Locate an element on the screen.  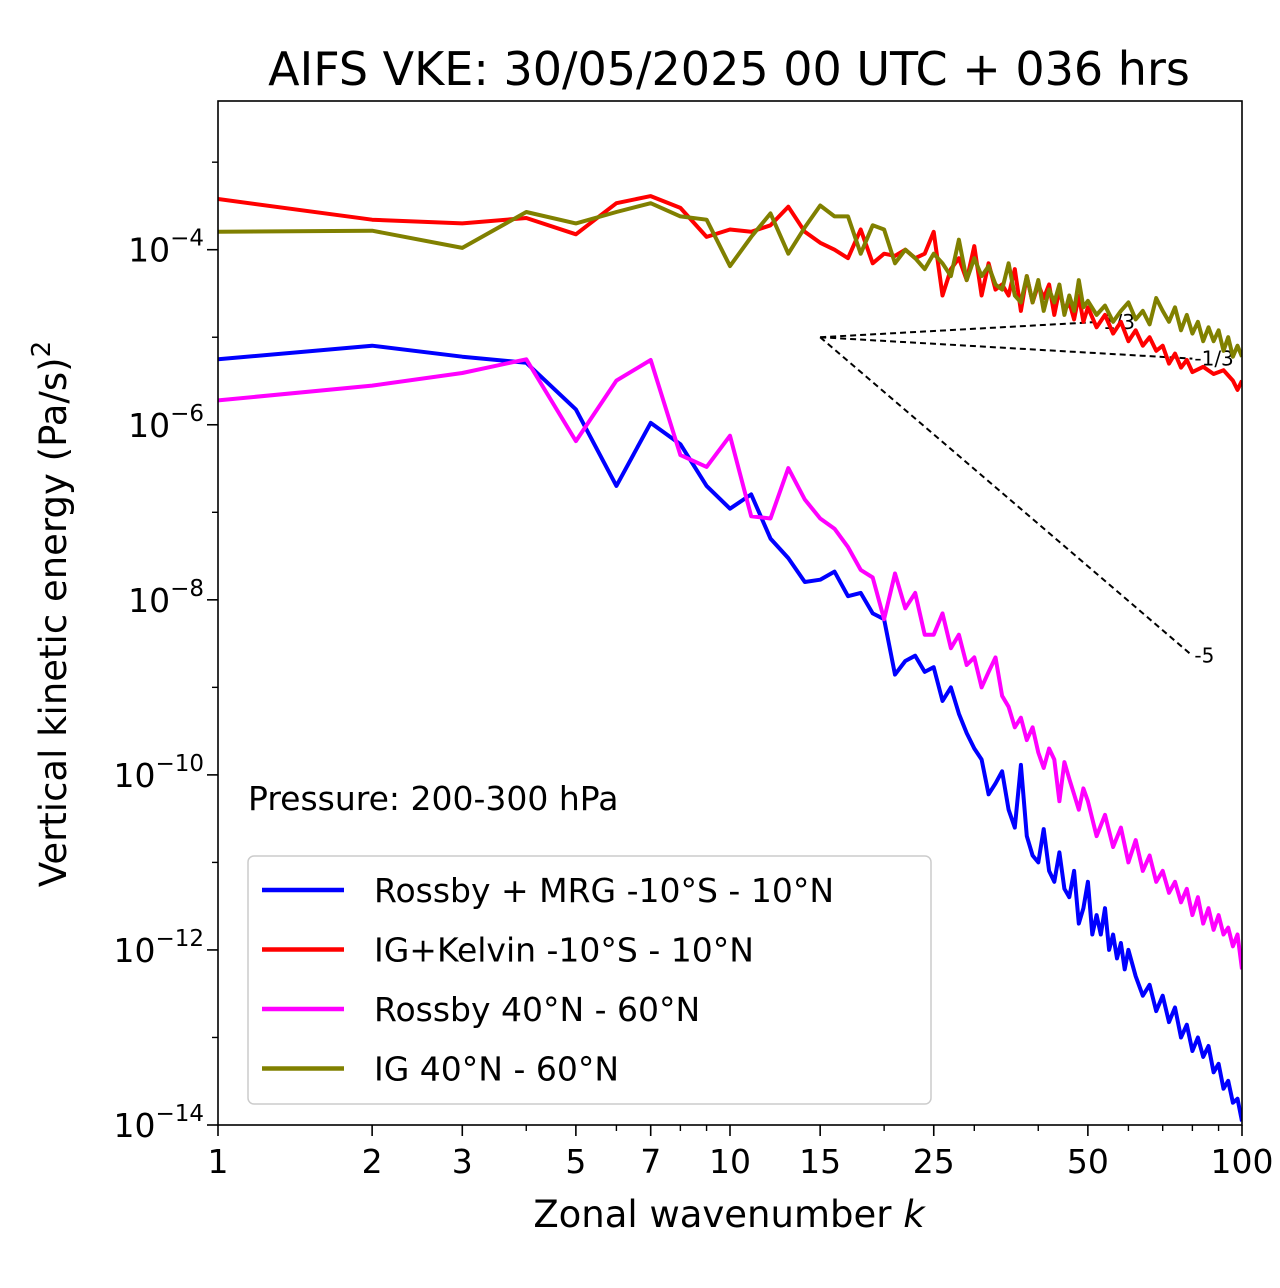
y-axis-ticks: 10⁻⁴ 10⁻⁶ 10⁻⁸ 10⁻¹⁰ 10⁻¹² 10⁻¹⁴ is located at coordinates (165, 653).